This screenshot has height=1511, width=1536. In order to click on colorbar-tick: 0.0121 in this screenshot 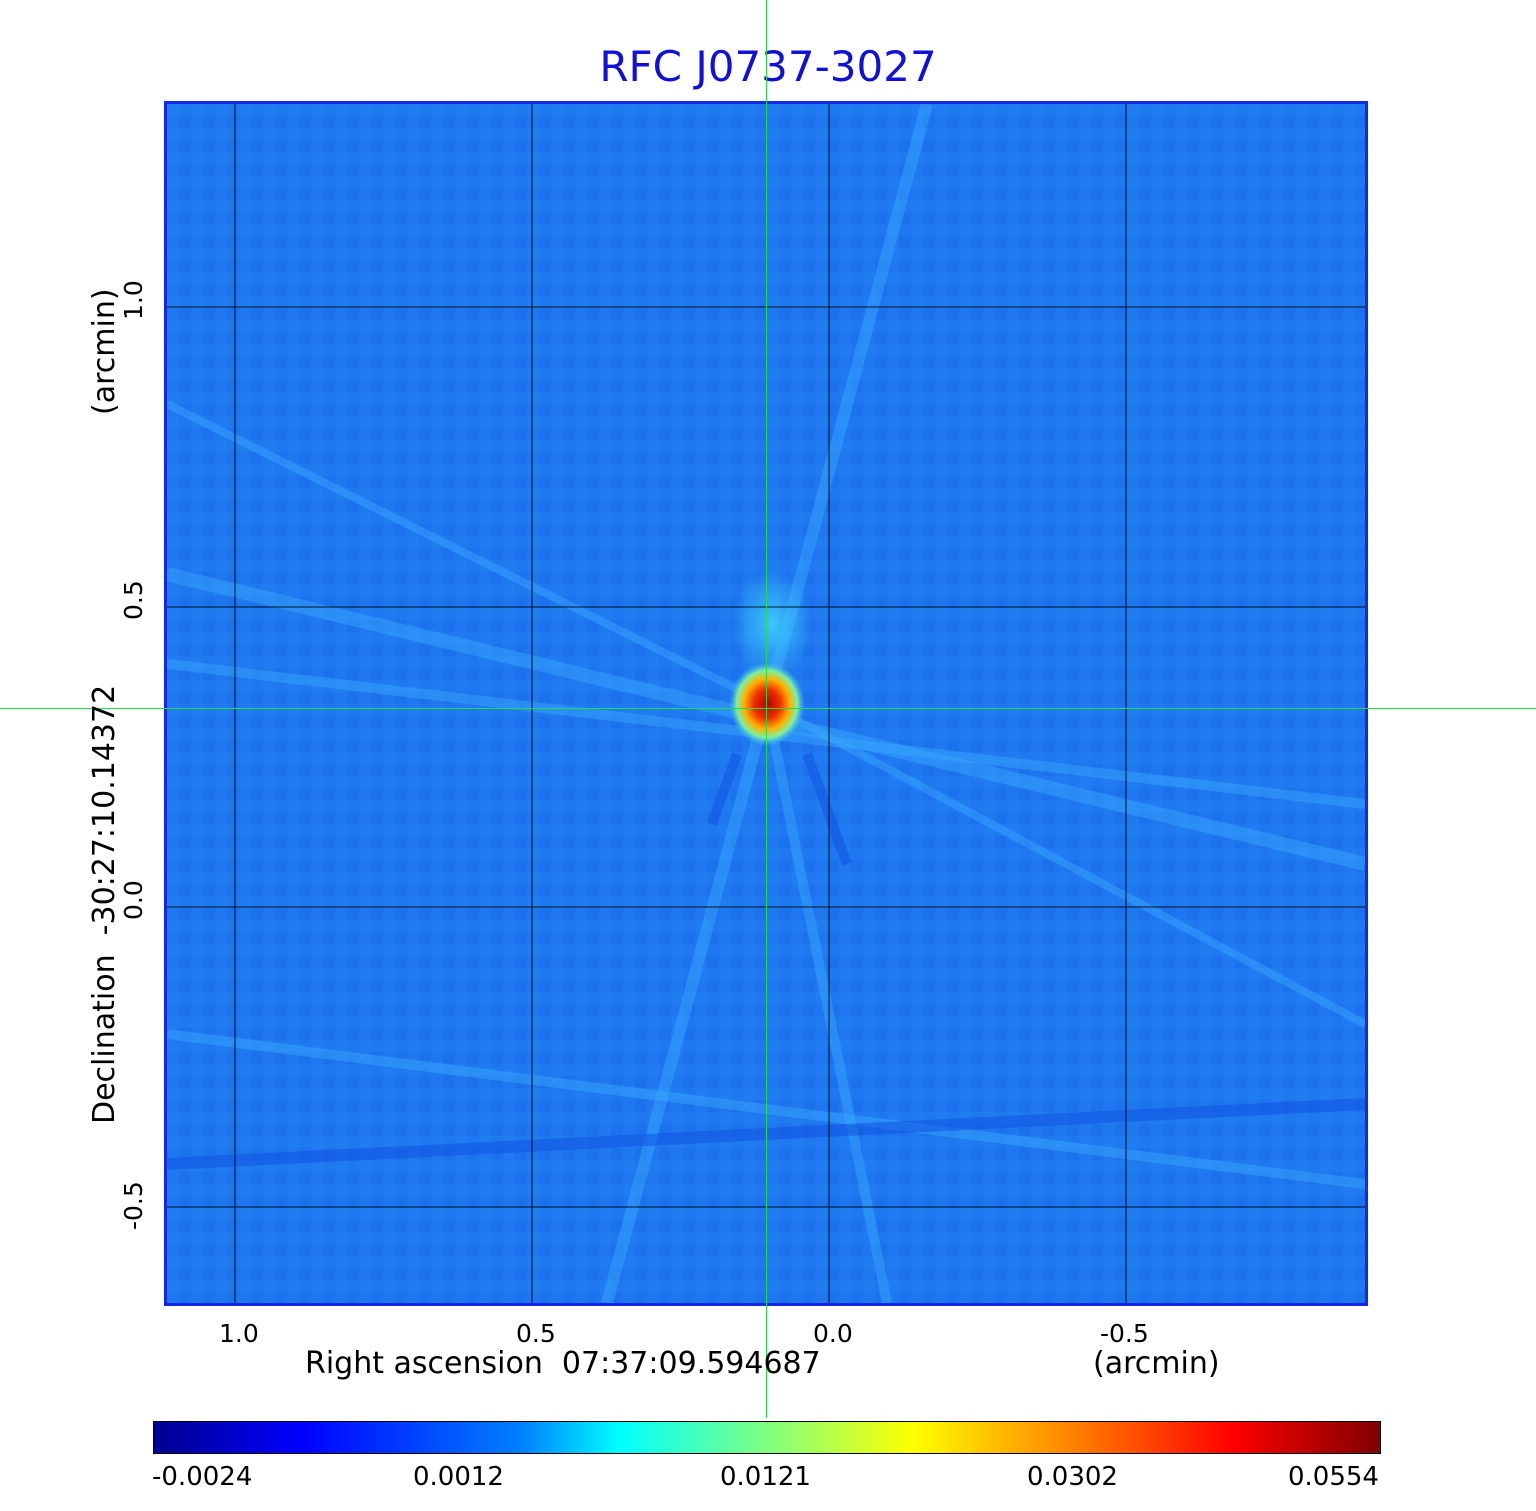, I will do `click(765, 1477)`.